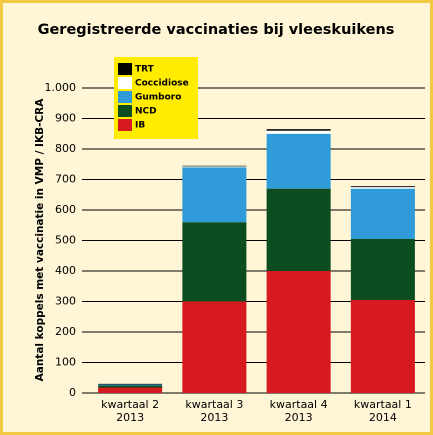 This screenshot has height=435, width=433. What do you see at coordinates (65, 362) in the screenshot?
I see `y-tick-label: 100` at bounding box center [65, 362].